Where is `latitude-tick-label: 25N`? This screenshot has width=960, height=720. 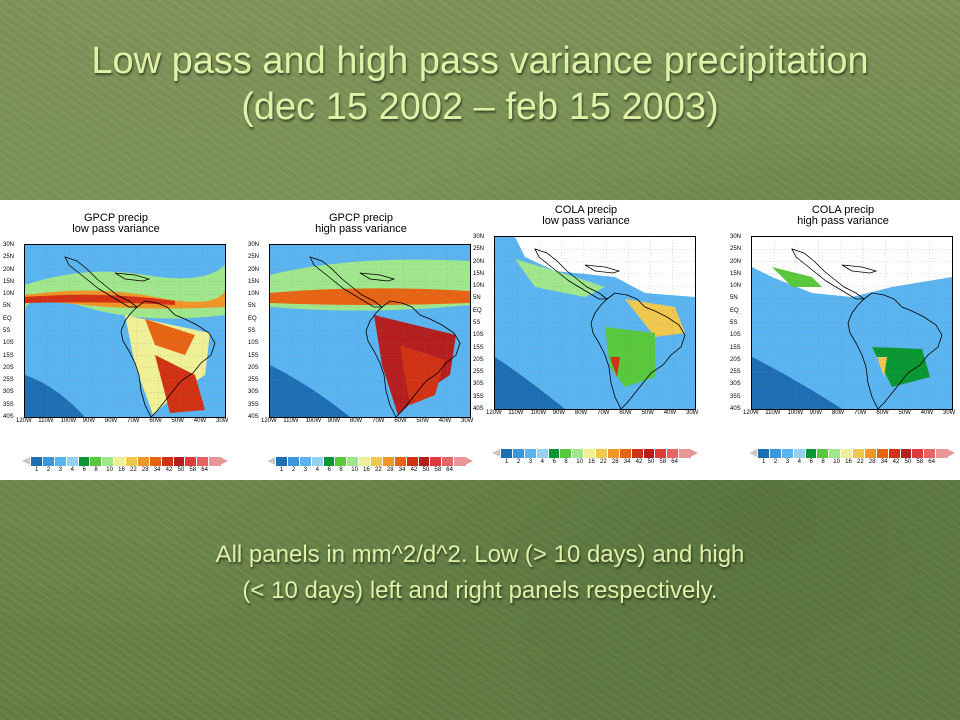
latitude-tick-label: 25N is located at coordinates (736, 249).